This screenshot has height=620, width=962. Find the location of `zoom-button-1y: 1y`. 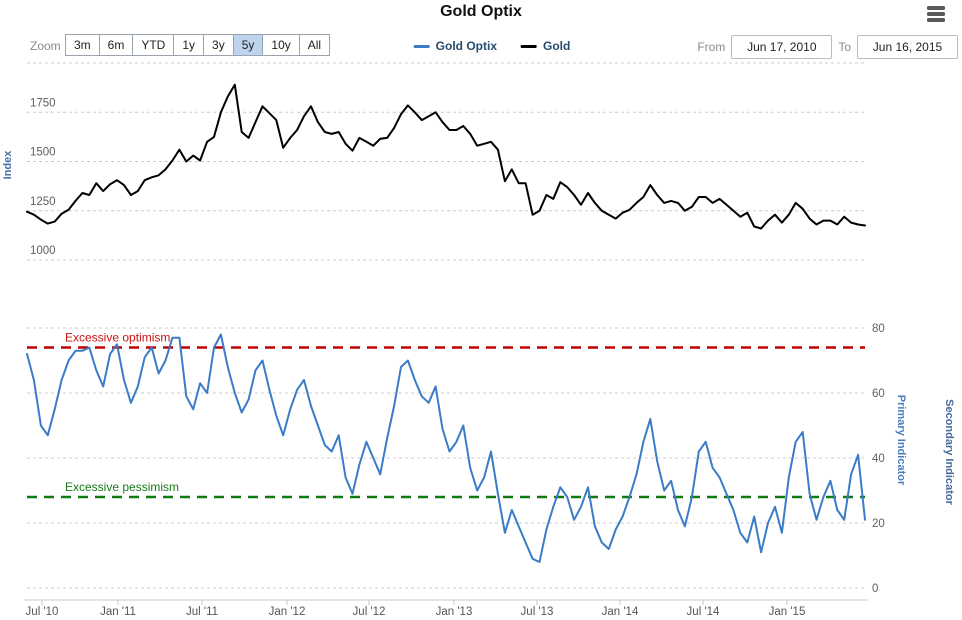

zoom-button-1y: 1y is located at coordinates (189, 45).